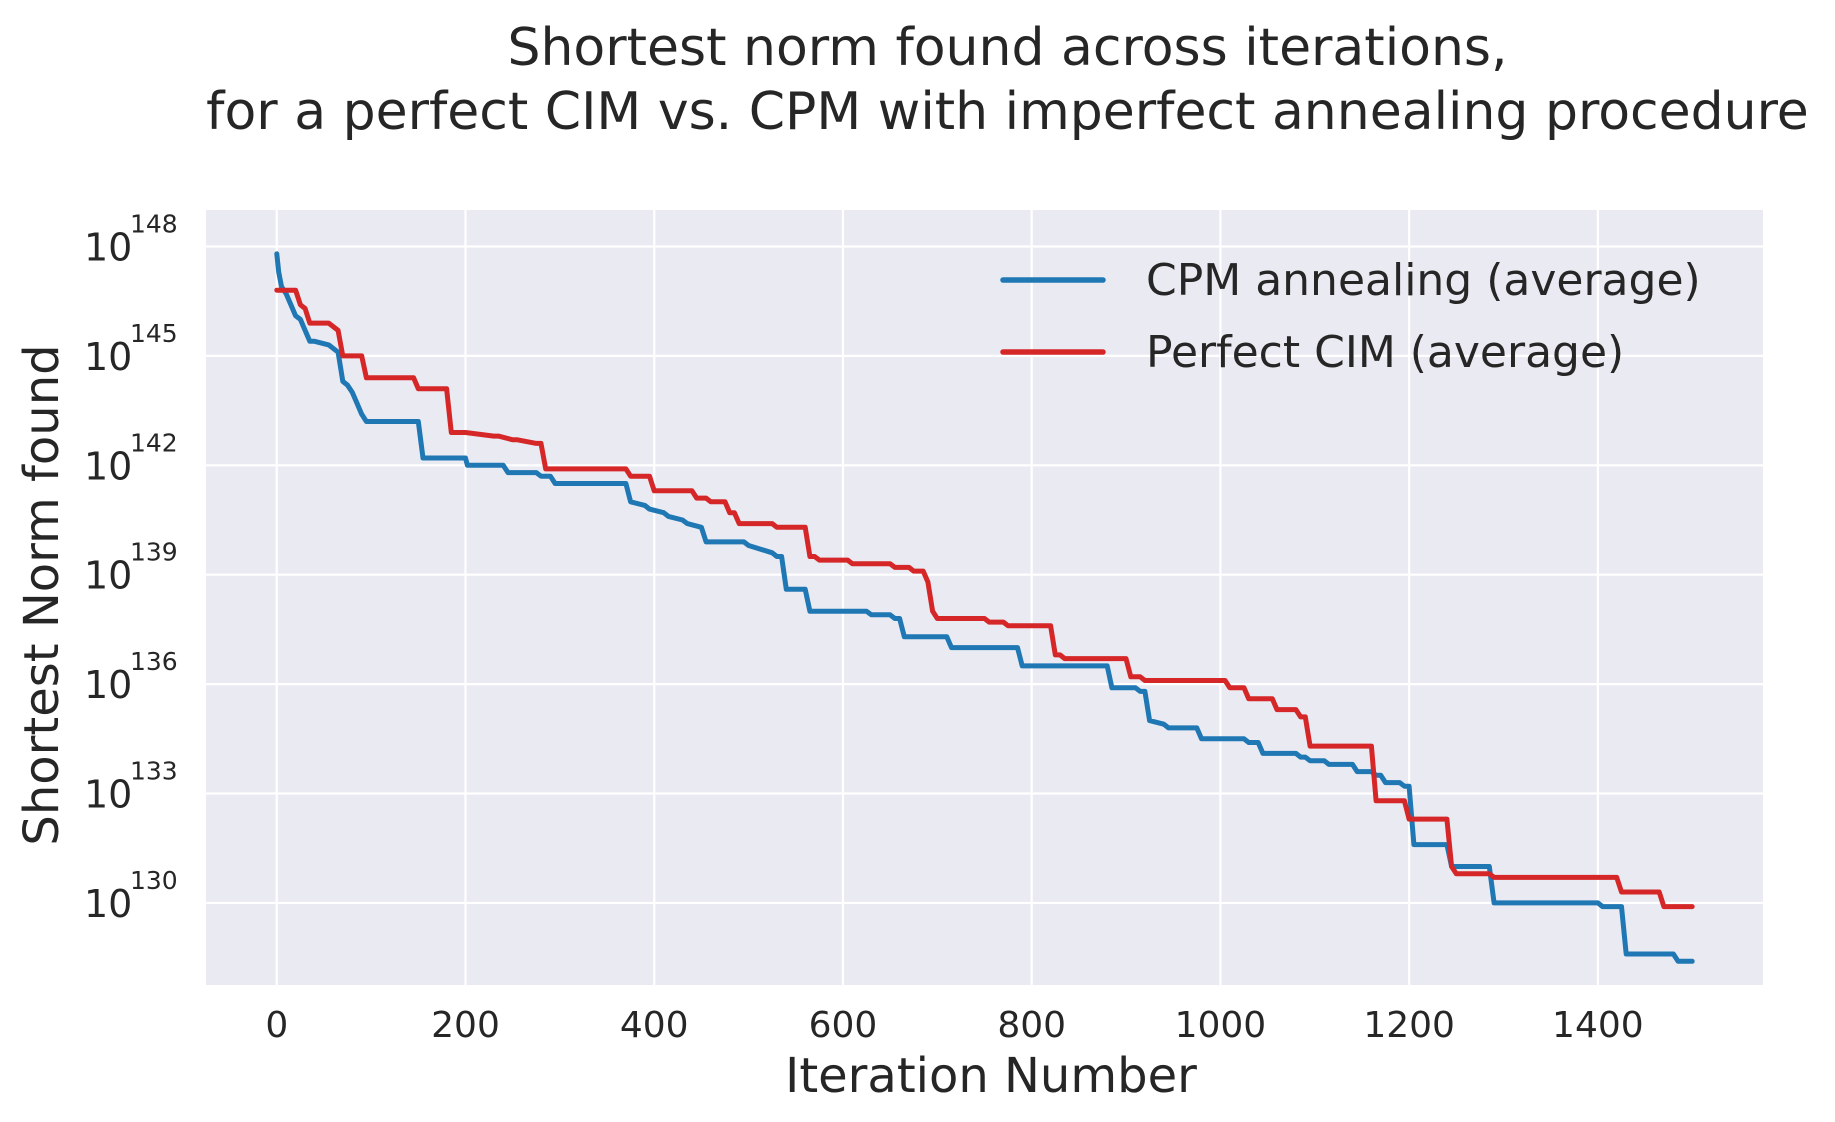  What do you see at coordinates (843, 1025) in the screenshot?
I see `x-tick-label: 600` at bounding box center [843, 1025].